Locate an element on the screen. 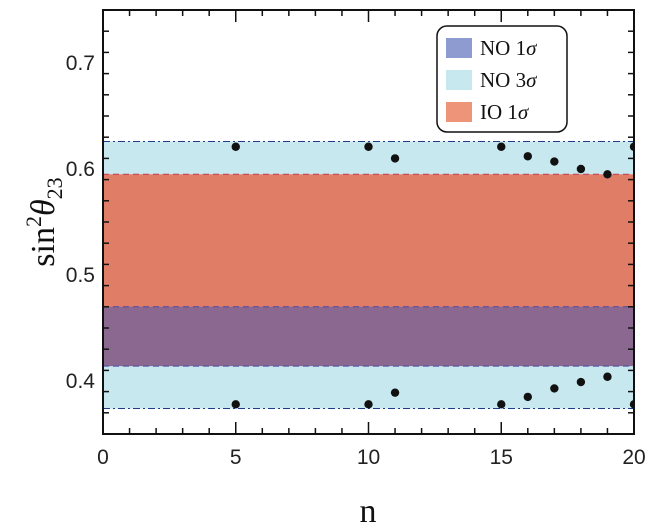 The width and height of the screenshot is (657, 530). legend-swatch-no3 is located at coordinates (459, 80).